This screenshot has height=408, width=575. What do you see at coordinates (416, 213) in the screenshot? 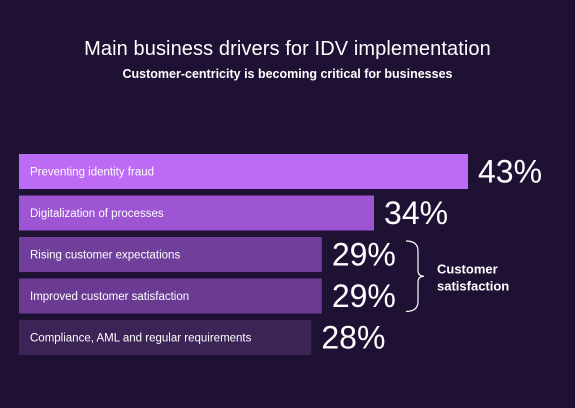
I see `value-label-digitalization-of-processes: 34%` at bounding box center [416, 213].